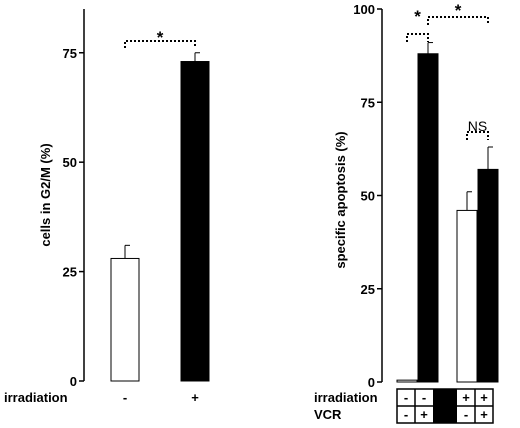  Describe the element at coordinates (371, 382) in the screenshot. I see `y-tick-label-b: 0` at that location.